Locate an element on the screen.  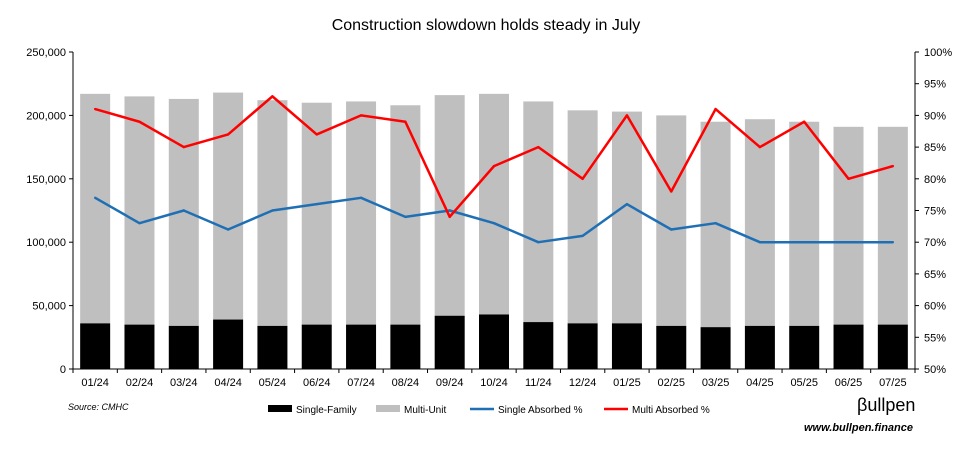
x-tick-label: 05/24 is located at coordinates (273, 383).